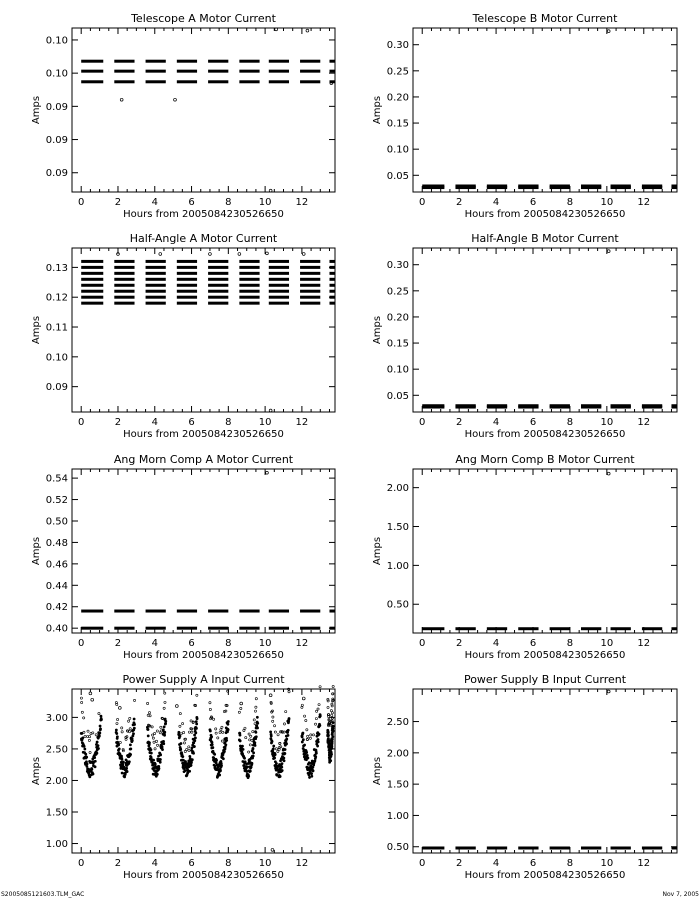 Image resolution: width=700 pixels, height=900 pixels. I want to click on source-filename: S2005085121603.TLM_GAC, so click(43, 894).